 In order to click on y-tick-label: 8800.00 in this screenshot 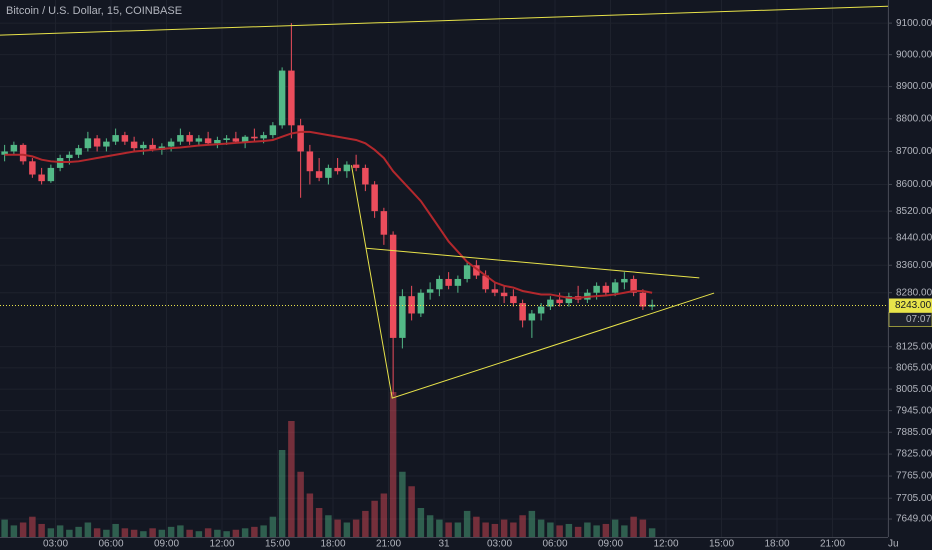, I will do `click(914, 118)`.